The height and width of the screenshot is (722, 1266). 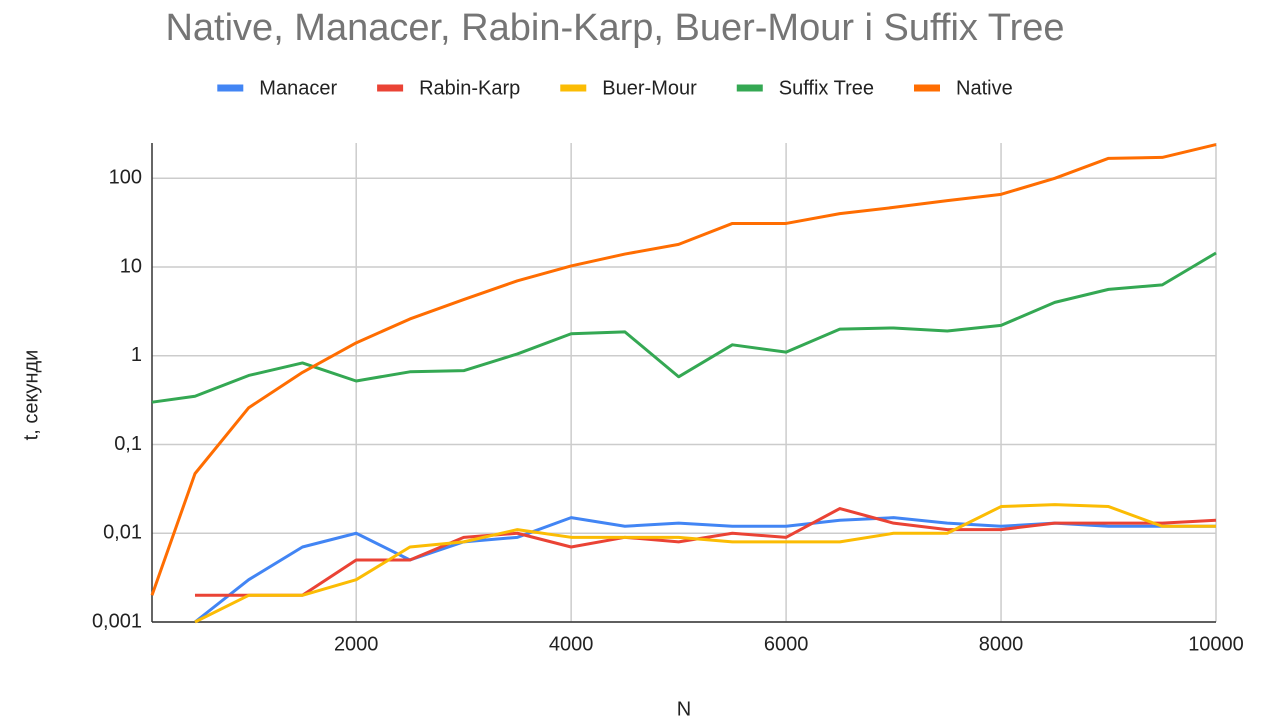 What do you see at coordinates (1216, 644) in the screenshot?
I see `x-tick-label: 10000` at bounding box center [1216, 644].